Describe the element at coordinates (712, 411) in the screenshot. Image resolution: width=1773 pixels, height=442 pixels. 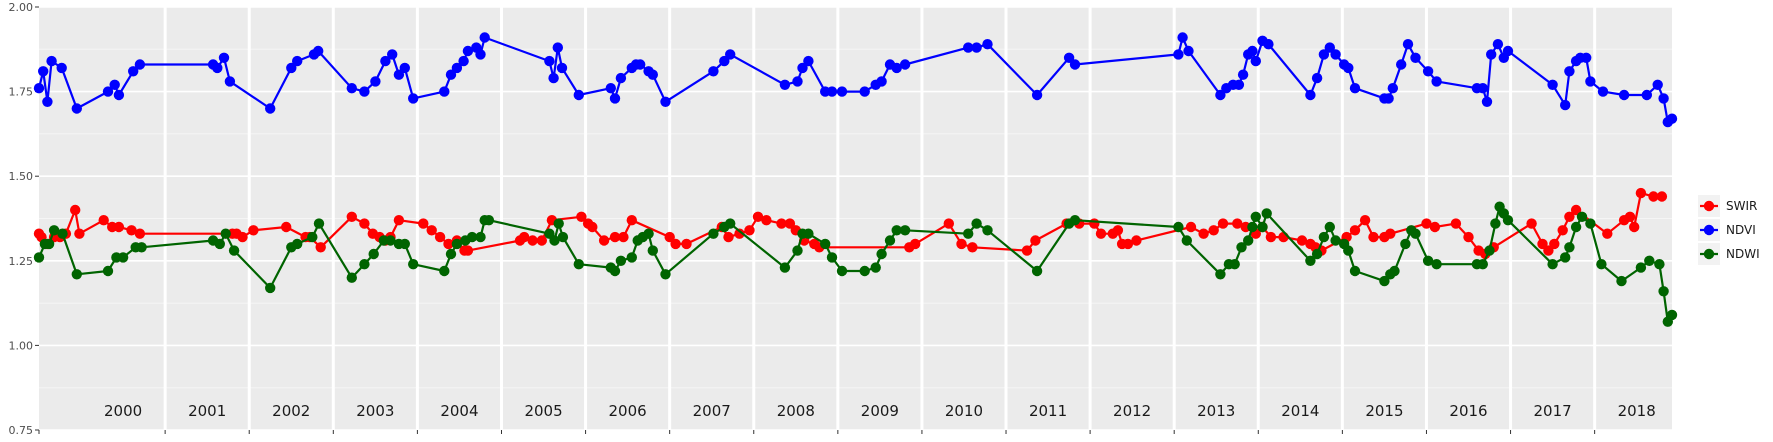
I see `year-label: 2007` at that location.